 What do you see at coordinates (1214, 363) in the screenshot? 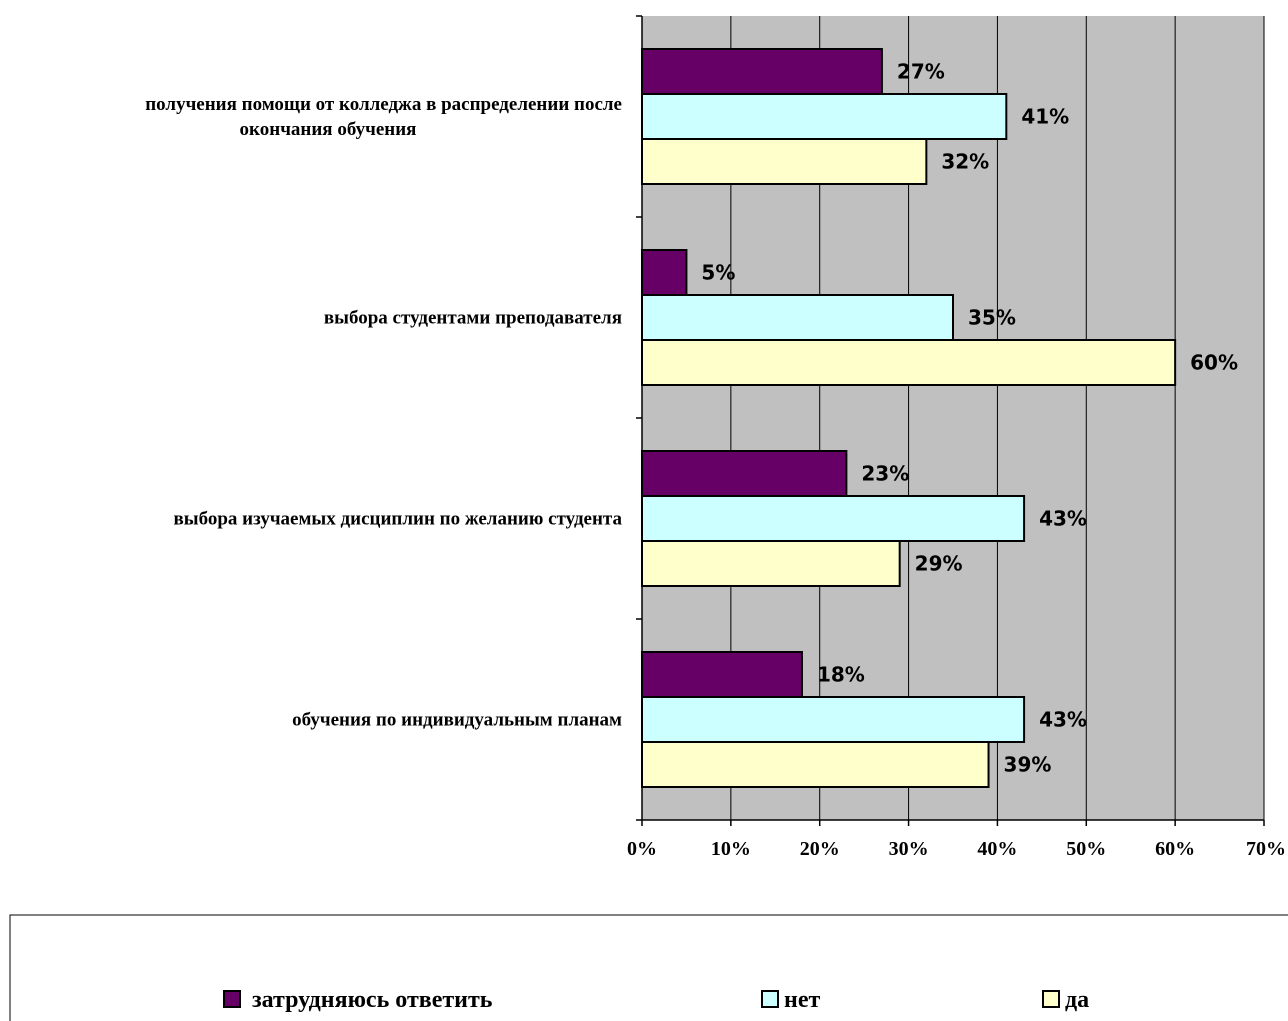
I see `data-label: 60%` at bounding box center [1214, 363].